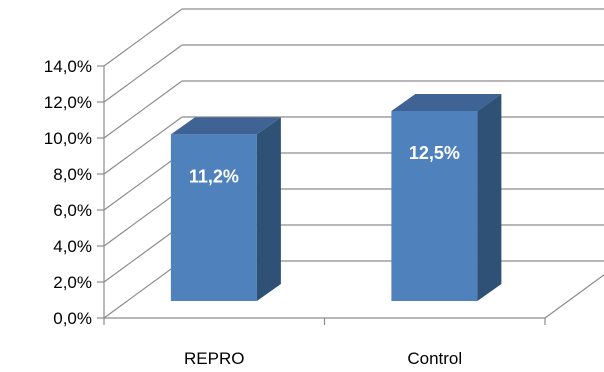 Image resolution: width=604 pixels, height=372 pixels. What do you see at coordinates (214, 176) in the screenshot?
I see `data-label: 11,2%` at bounding box center [214, 176].